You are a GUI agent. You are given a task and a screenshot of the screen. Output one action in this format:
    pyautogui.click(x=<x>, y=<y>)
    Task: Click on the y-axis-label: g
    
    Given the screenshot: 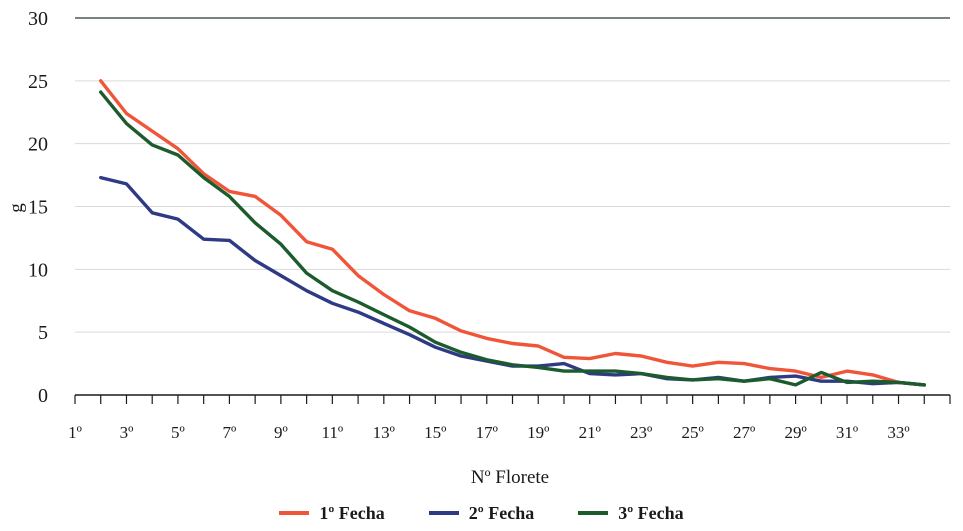 What is the action you would take?
    pyautogui.click(x=16, y=208)
    